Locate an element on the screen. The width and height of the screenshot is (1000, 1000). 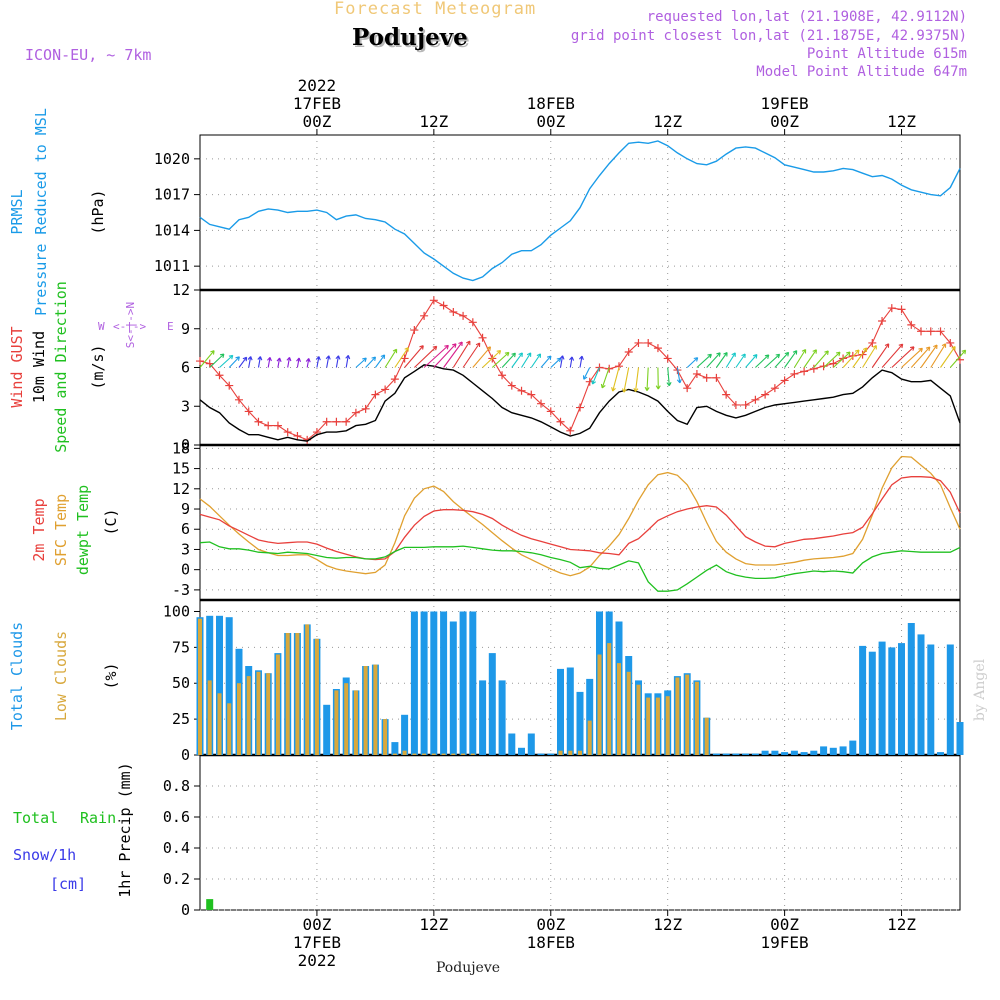
temperature-ytick-label: 15 is located at coordinates (181, 469).